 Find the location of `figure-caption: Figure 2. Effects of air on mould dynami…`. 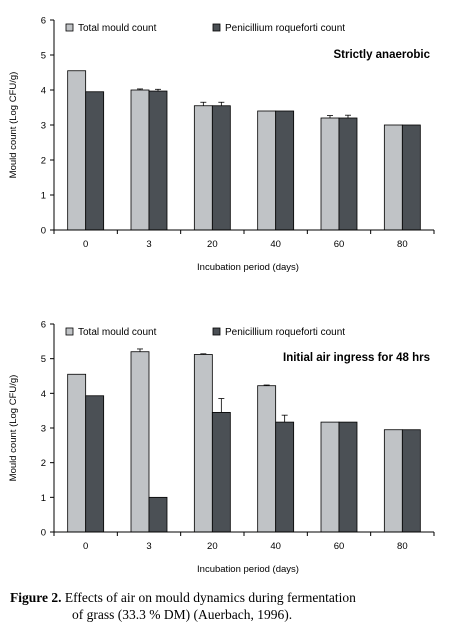

figure-caption: Figure 2. Effects of air on mould dynami… is located at coordinates (230, 606).